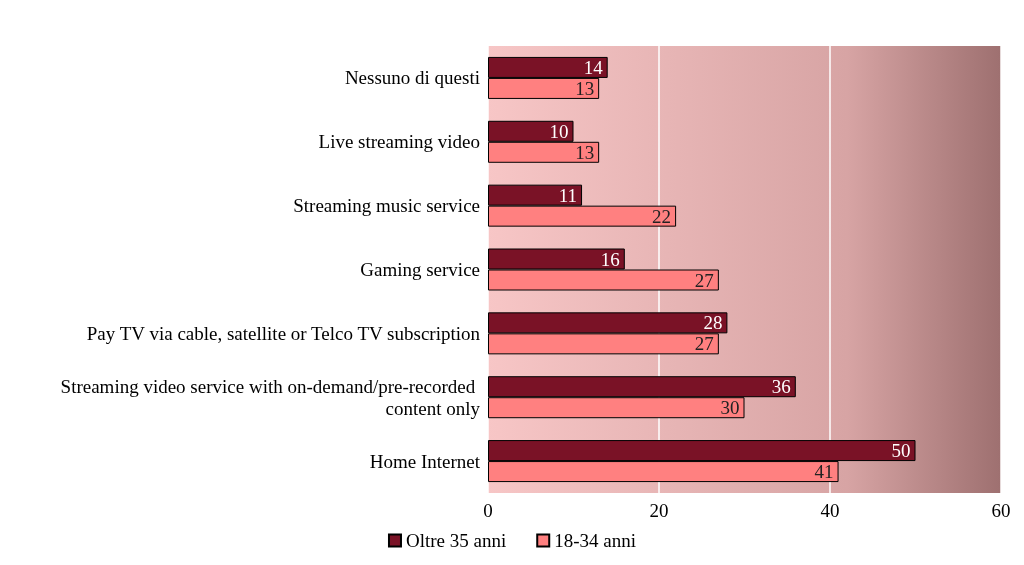  I want to click on x-tick-label: 0, so click(488, 510).